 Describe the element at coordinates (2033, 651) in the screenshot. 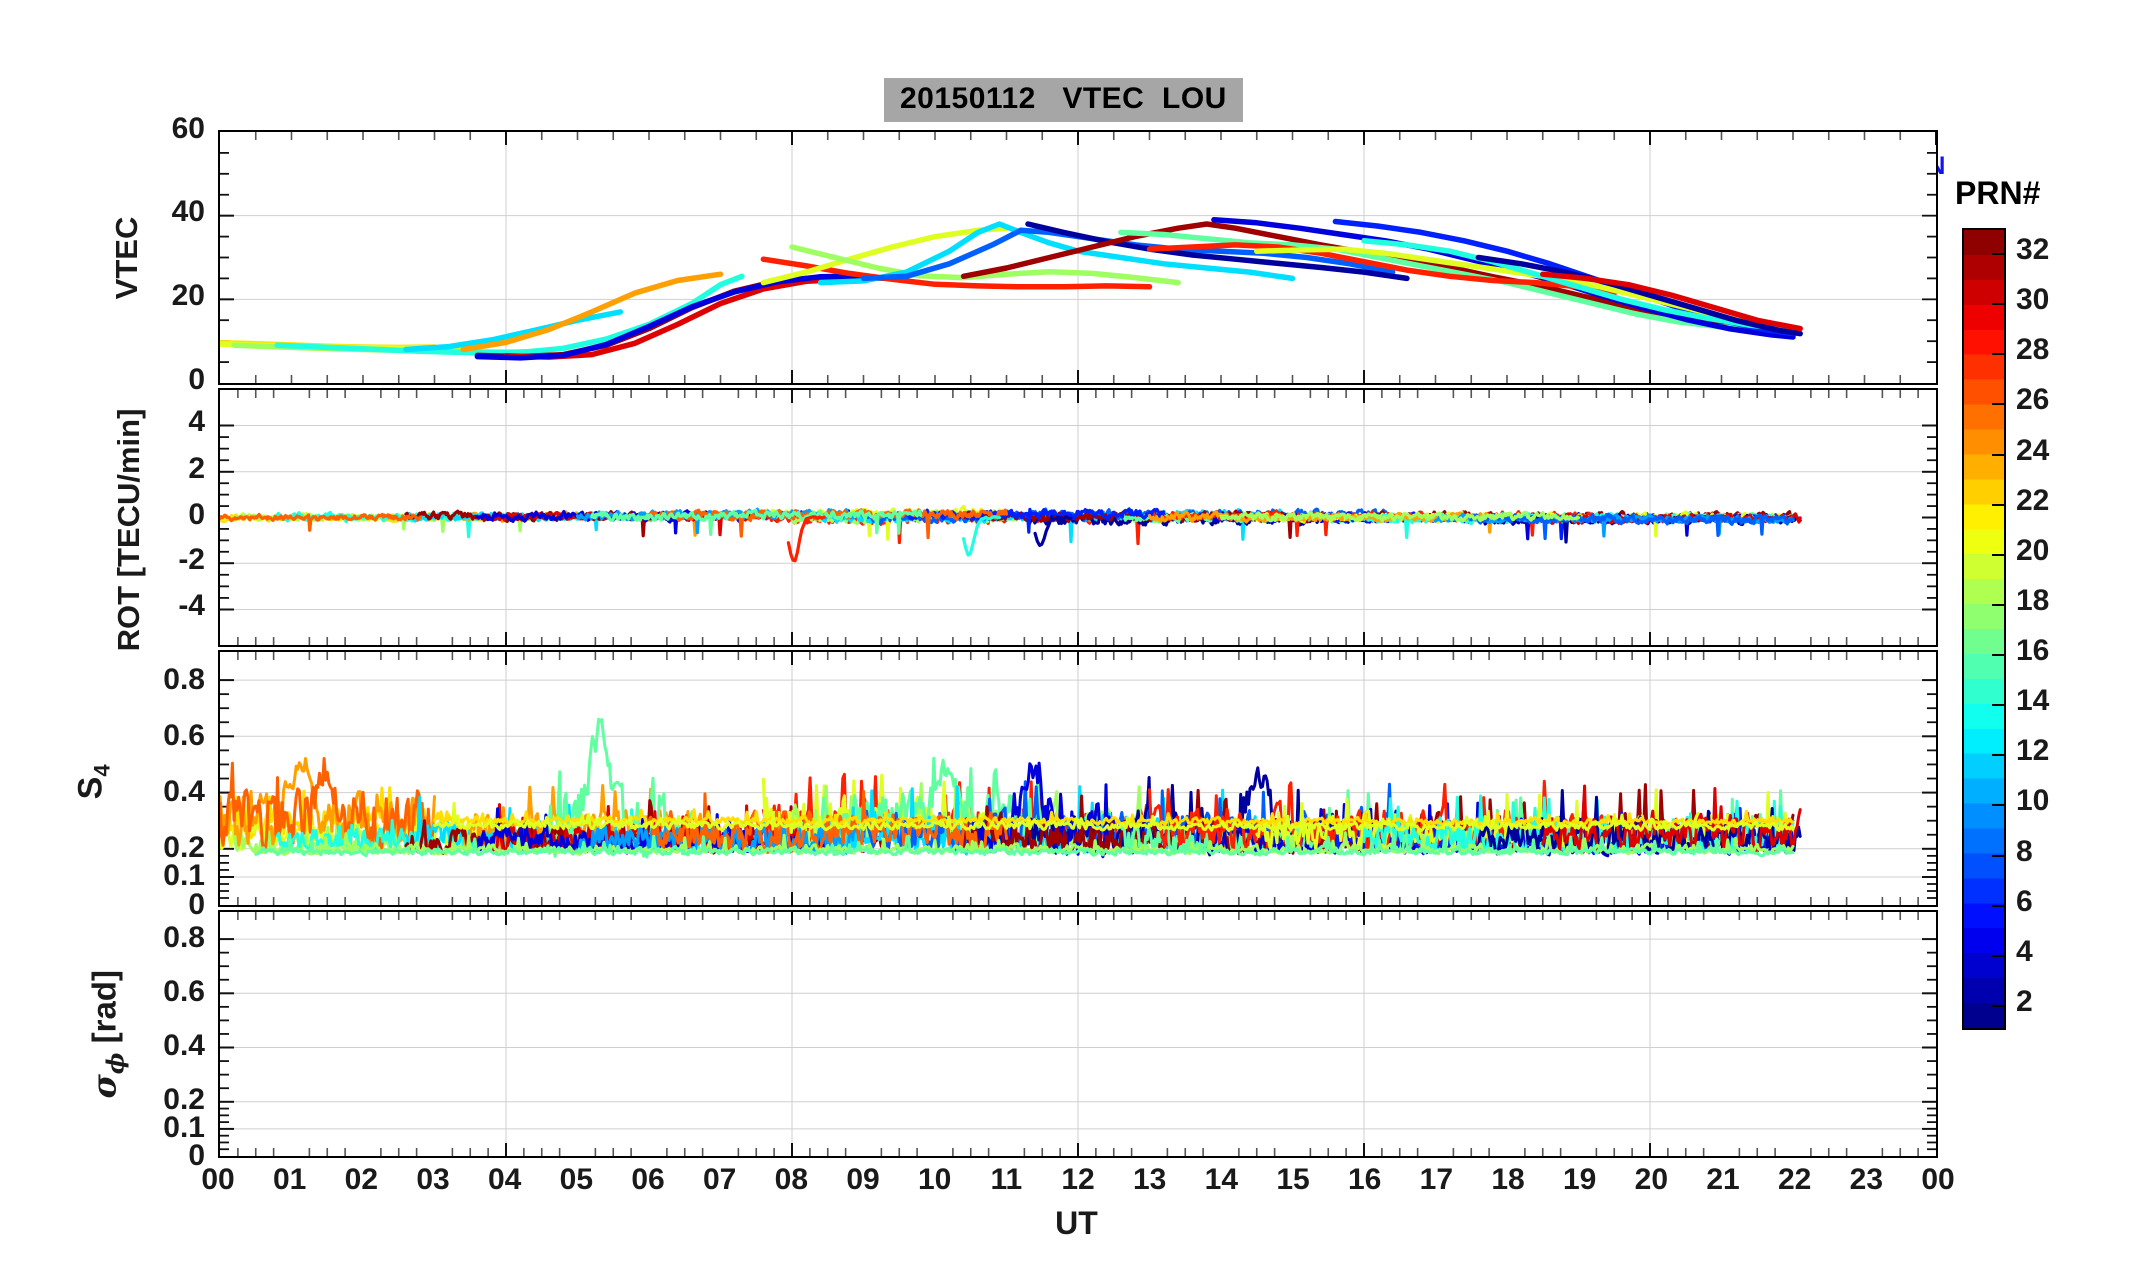

I see `colorbar-tick-16: 16` at that location.